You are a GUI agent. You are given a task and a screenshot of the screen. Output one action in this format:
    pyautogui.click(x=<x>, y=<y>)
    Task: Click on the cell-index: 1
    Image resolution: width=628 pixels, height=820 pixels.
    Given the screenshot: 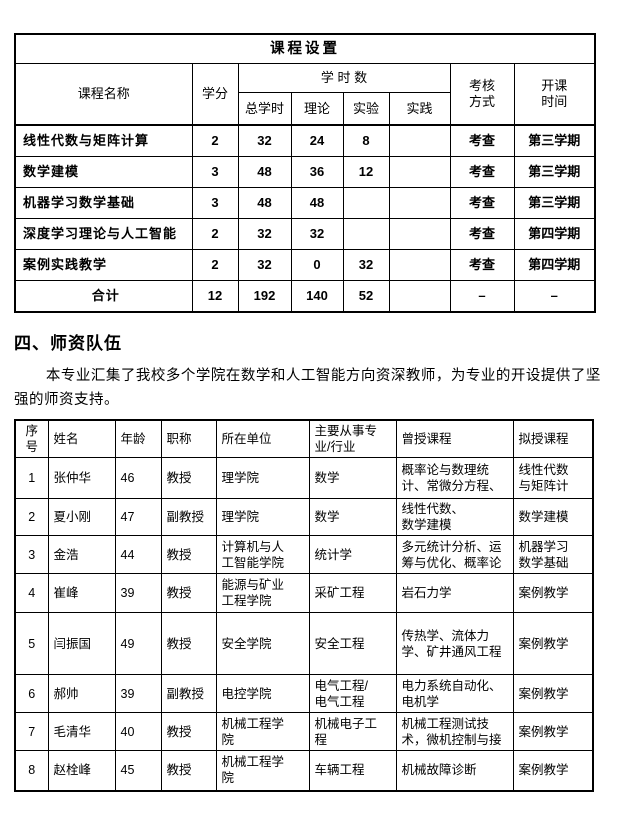 What is the action you would take?
    pyautogui.click(x=31, y=478)
    